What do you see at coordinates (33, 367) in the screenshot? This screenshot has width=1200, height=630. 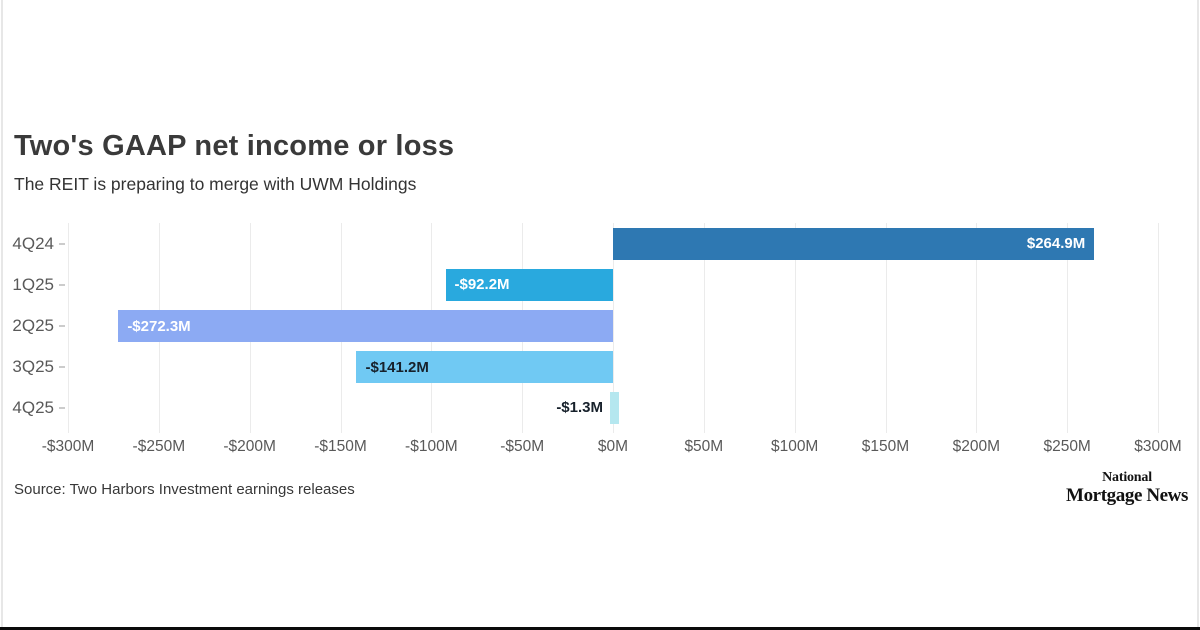 I see `y-axis-label-3q25: 3Q25` at bounding box center [33, 367].